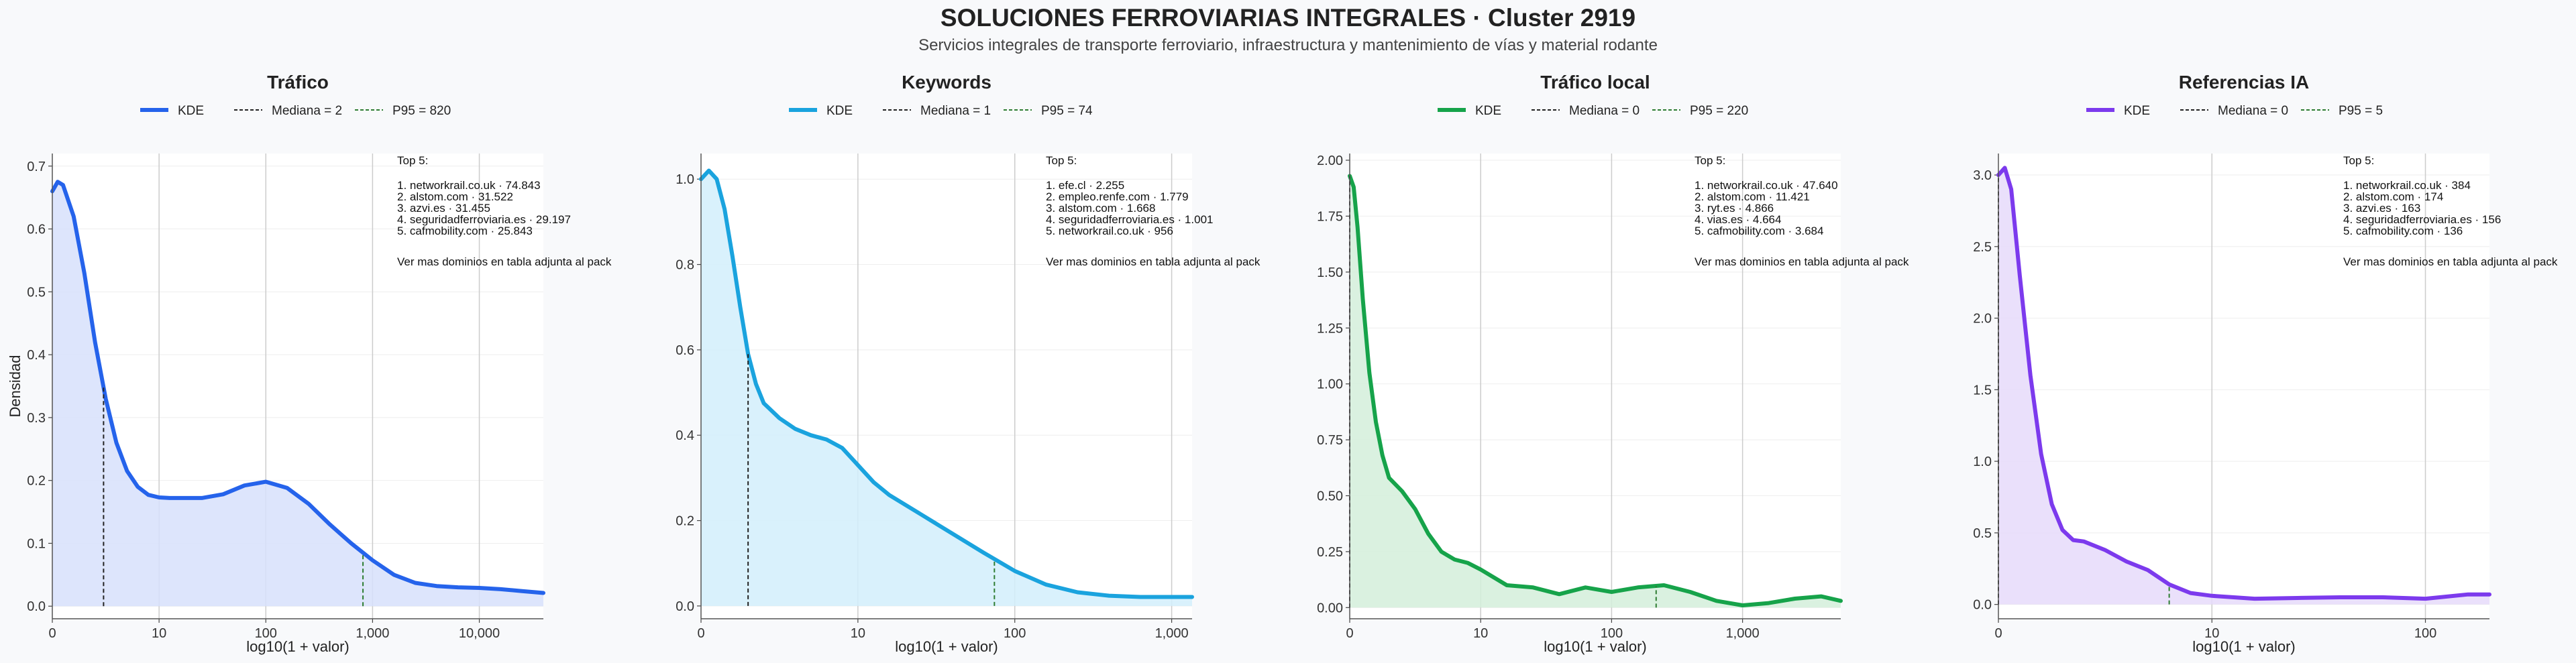  Describe the element at coordinates (1738, 220) in the screenshot. I see `top5-item: 4. vias.es · 4.664` at that location.